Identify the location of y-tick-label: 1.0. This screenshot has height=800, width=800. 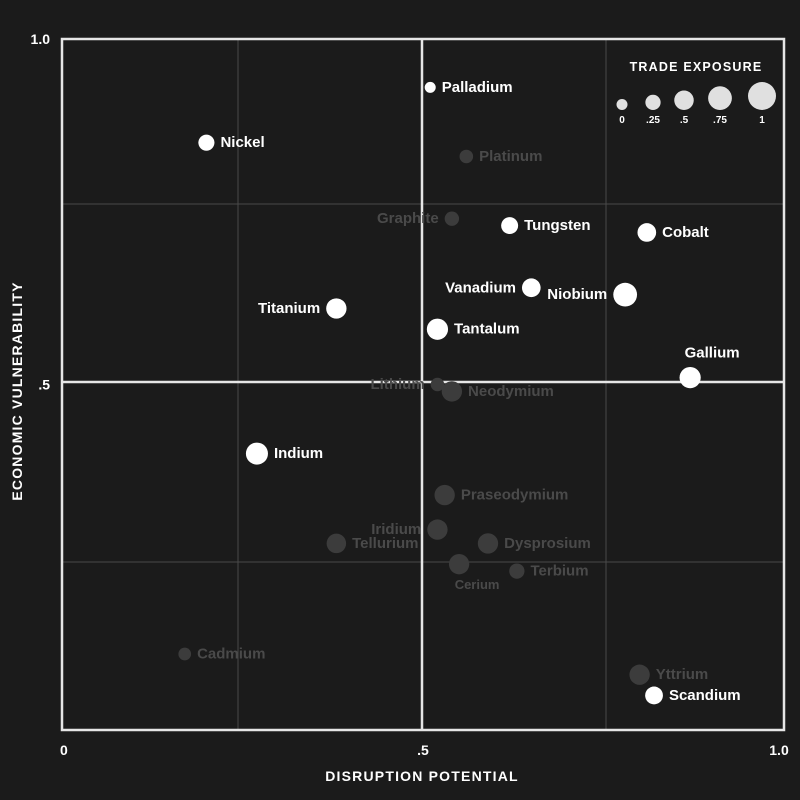
(41, 39).